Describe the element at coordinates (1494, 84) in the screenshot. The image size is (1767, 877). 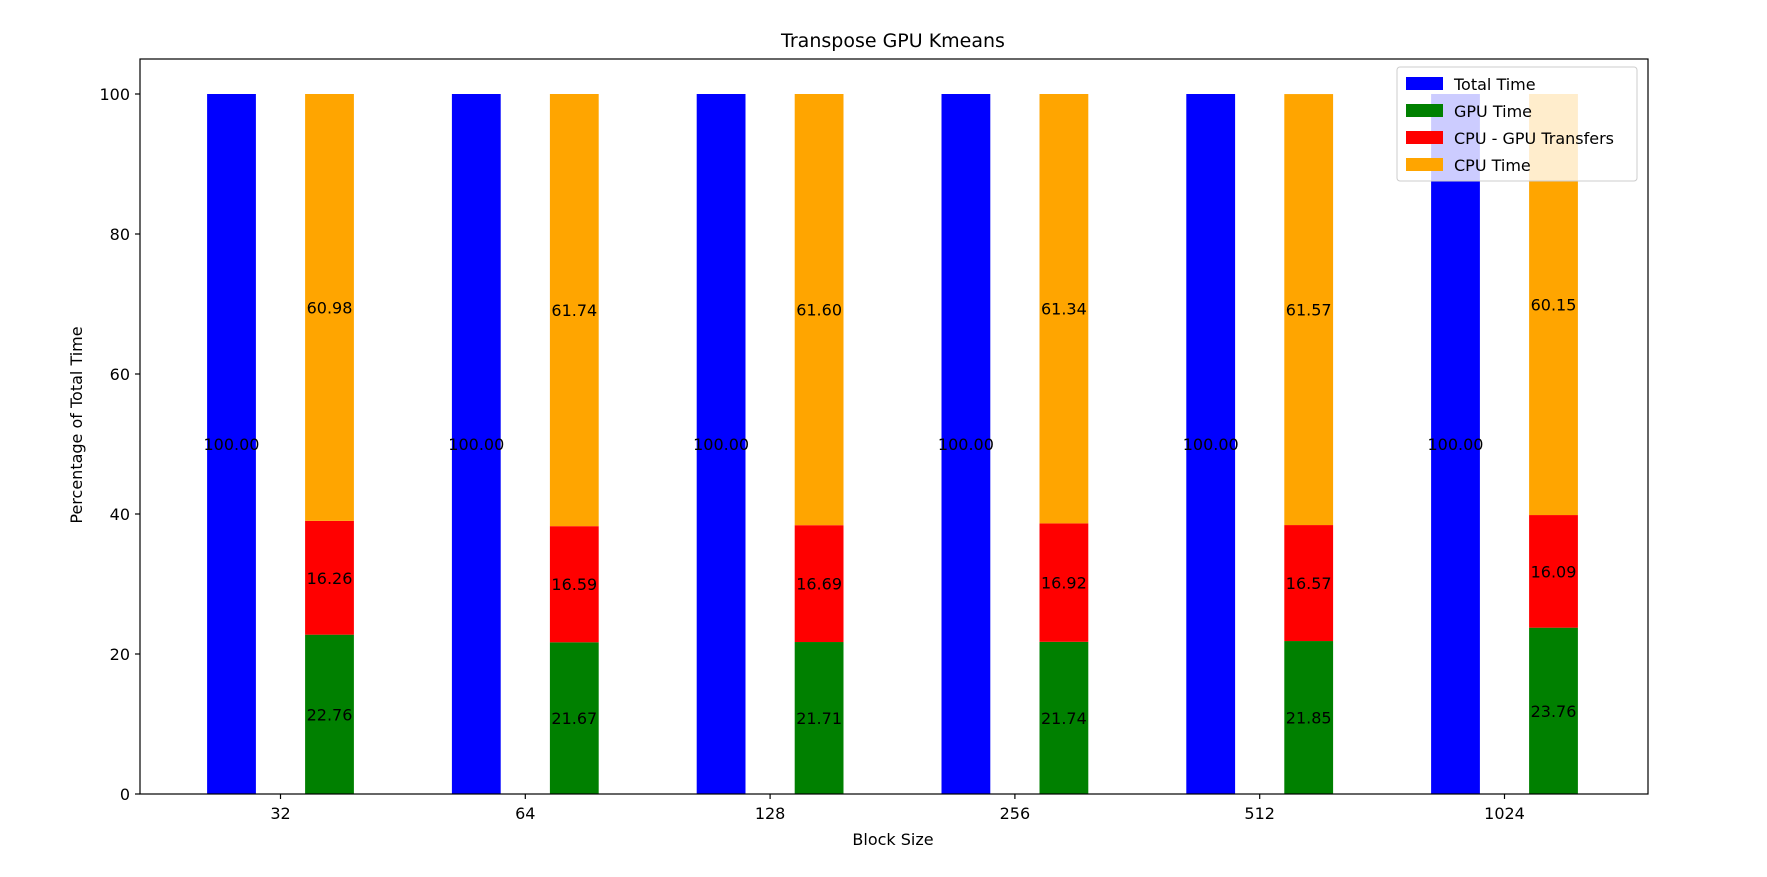
I see `legend-label: Total Time` at that location.